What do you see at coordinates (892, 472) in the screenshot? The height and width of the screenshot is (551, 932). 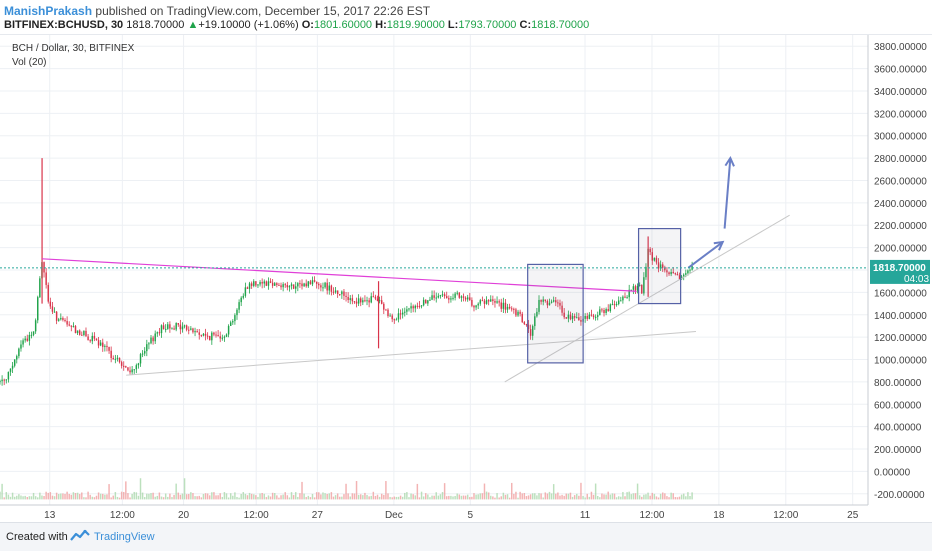 I see `y-tick-label: 0.00000` at bounding box center [892, 472].